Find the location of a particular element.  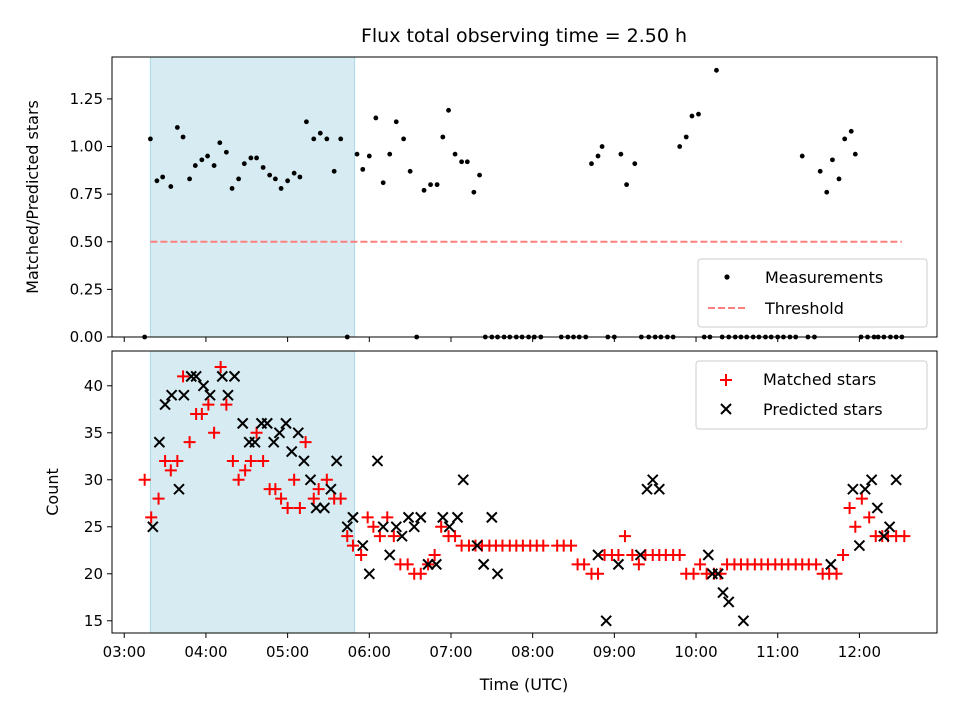

legend-matched-marker is located at coordinates (726, 380).